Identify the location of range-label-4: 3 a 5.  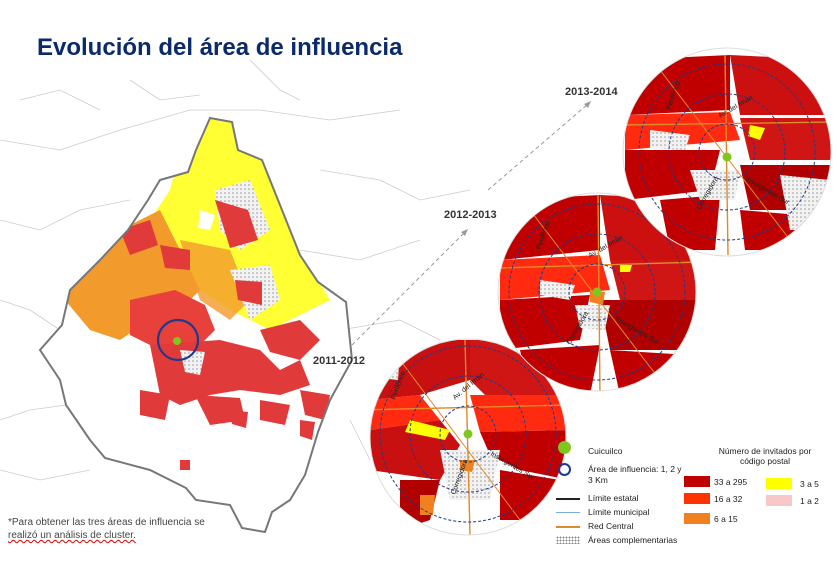
(809, 484).